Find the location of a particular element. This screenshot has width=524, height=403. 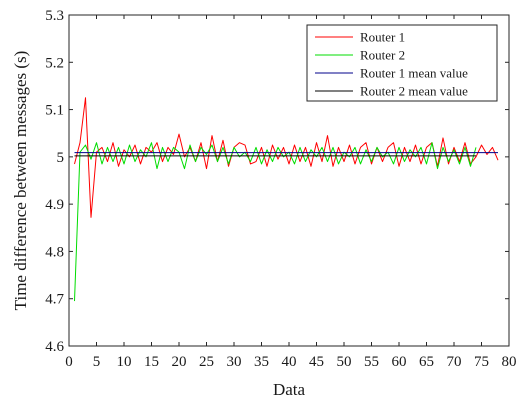

x-axis-label: Data is located at coordinates (289, 389).